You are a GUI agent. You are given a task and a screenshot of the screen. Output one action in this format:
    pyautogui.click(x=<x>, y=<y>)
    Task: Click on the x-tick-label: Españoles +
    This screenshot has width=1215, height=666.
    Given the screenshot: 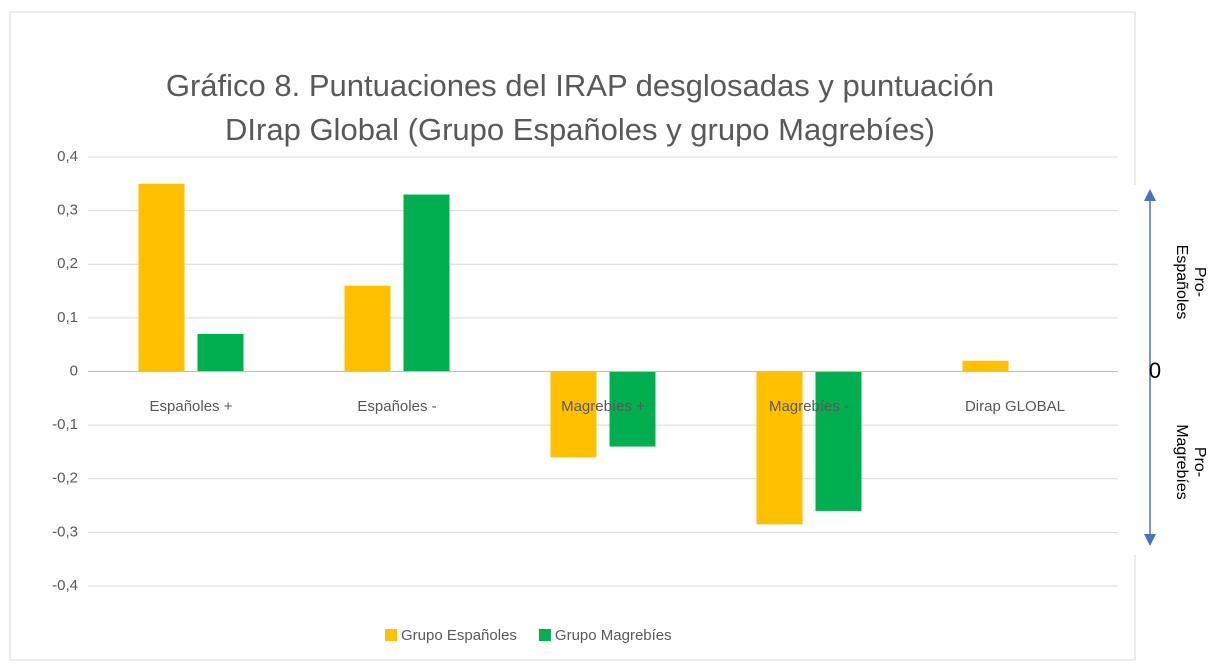 What is the action you would take?
    pyautogui.click(x=191, y=406)
    